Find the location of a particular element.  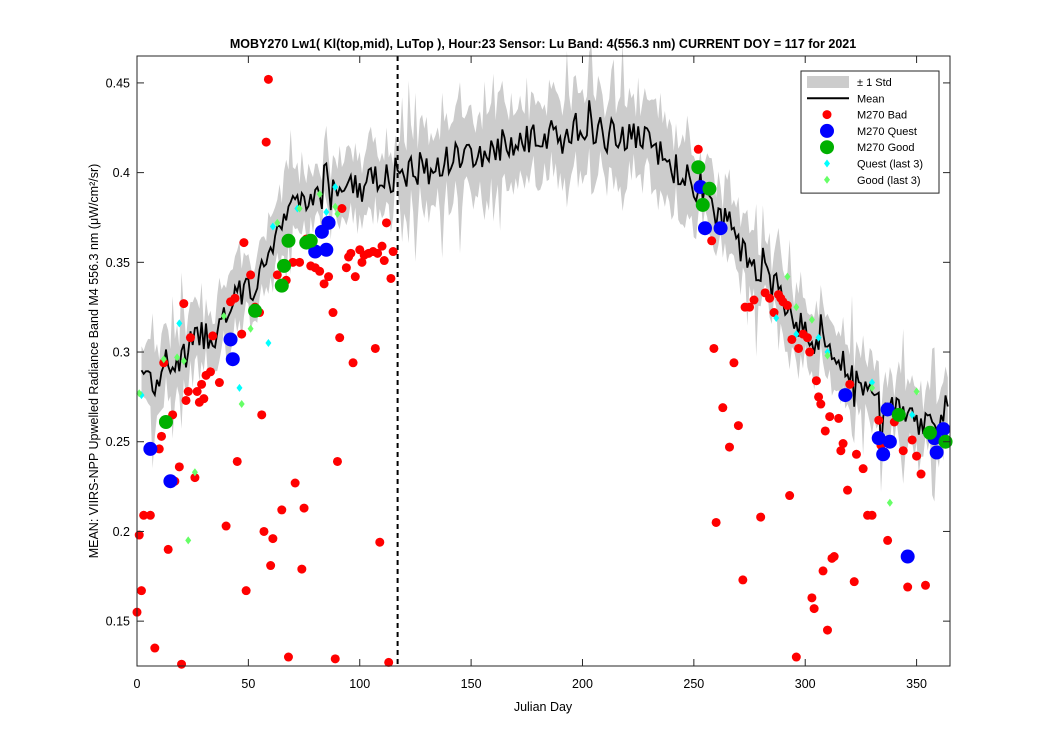

legend-label-good: M270 Good is located at coordinates (885, 148).